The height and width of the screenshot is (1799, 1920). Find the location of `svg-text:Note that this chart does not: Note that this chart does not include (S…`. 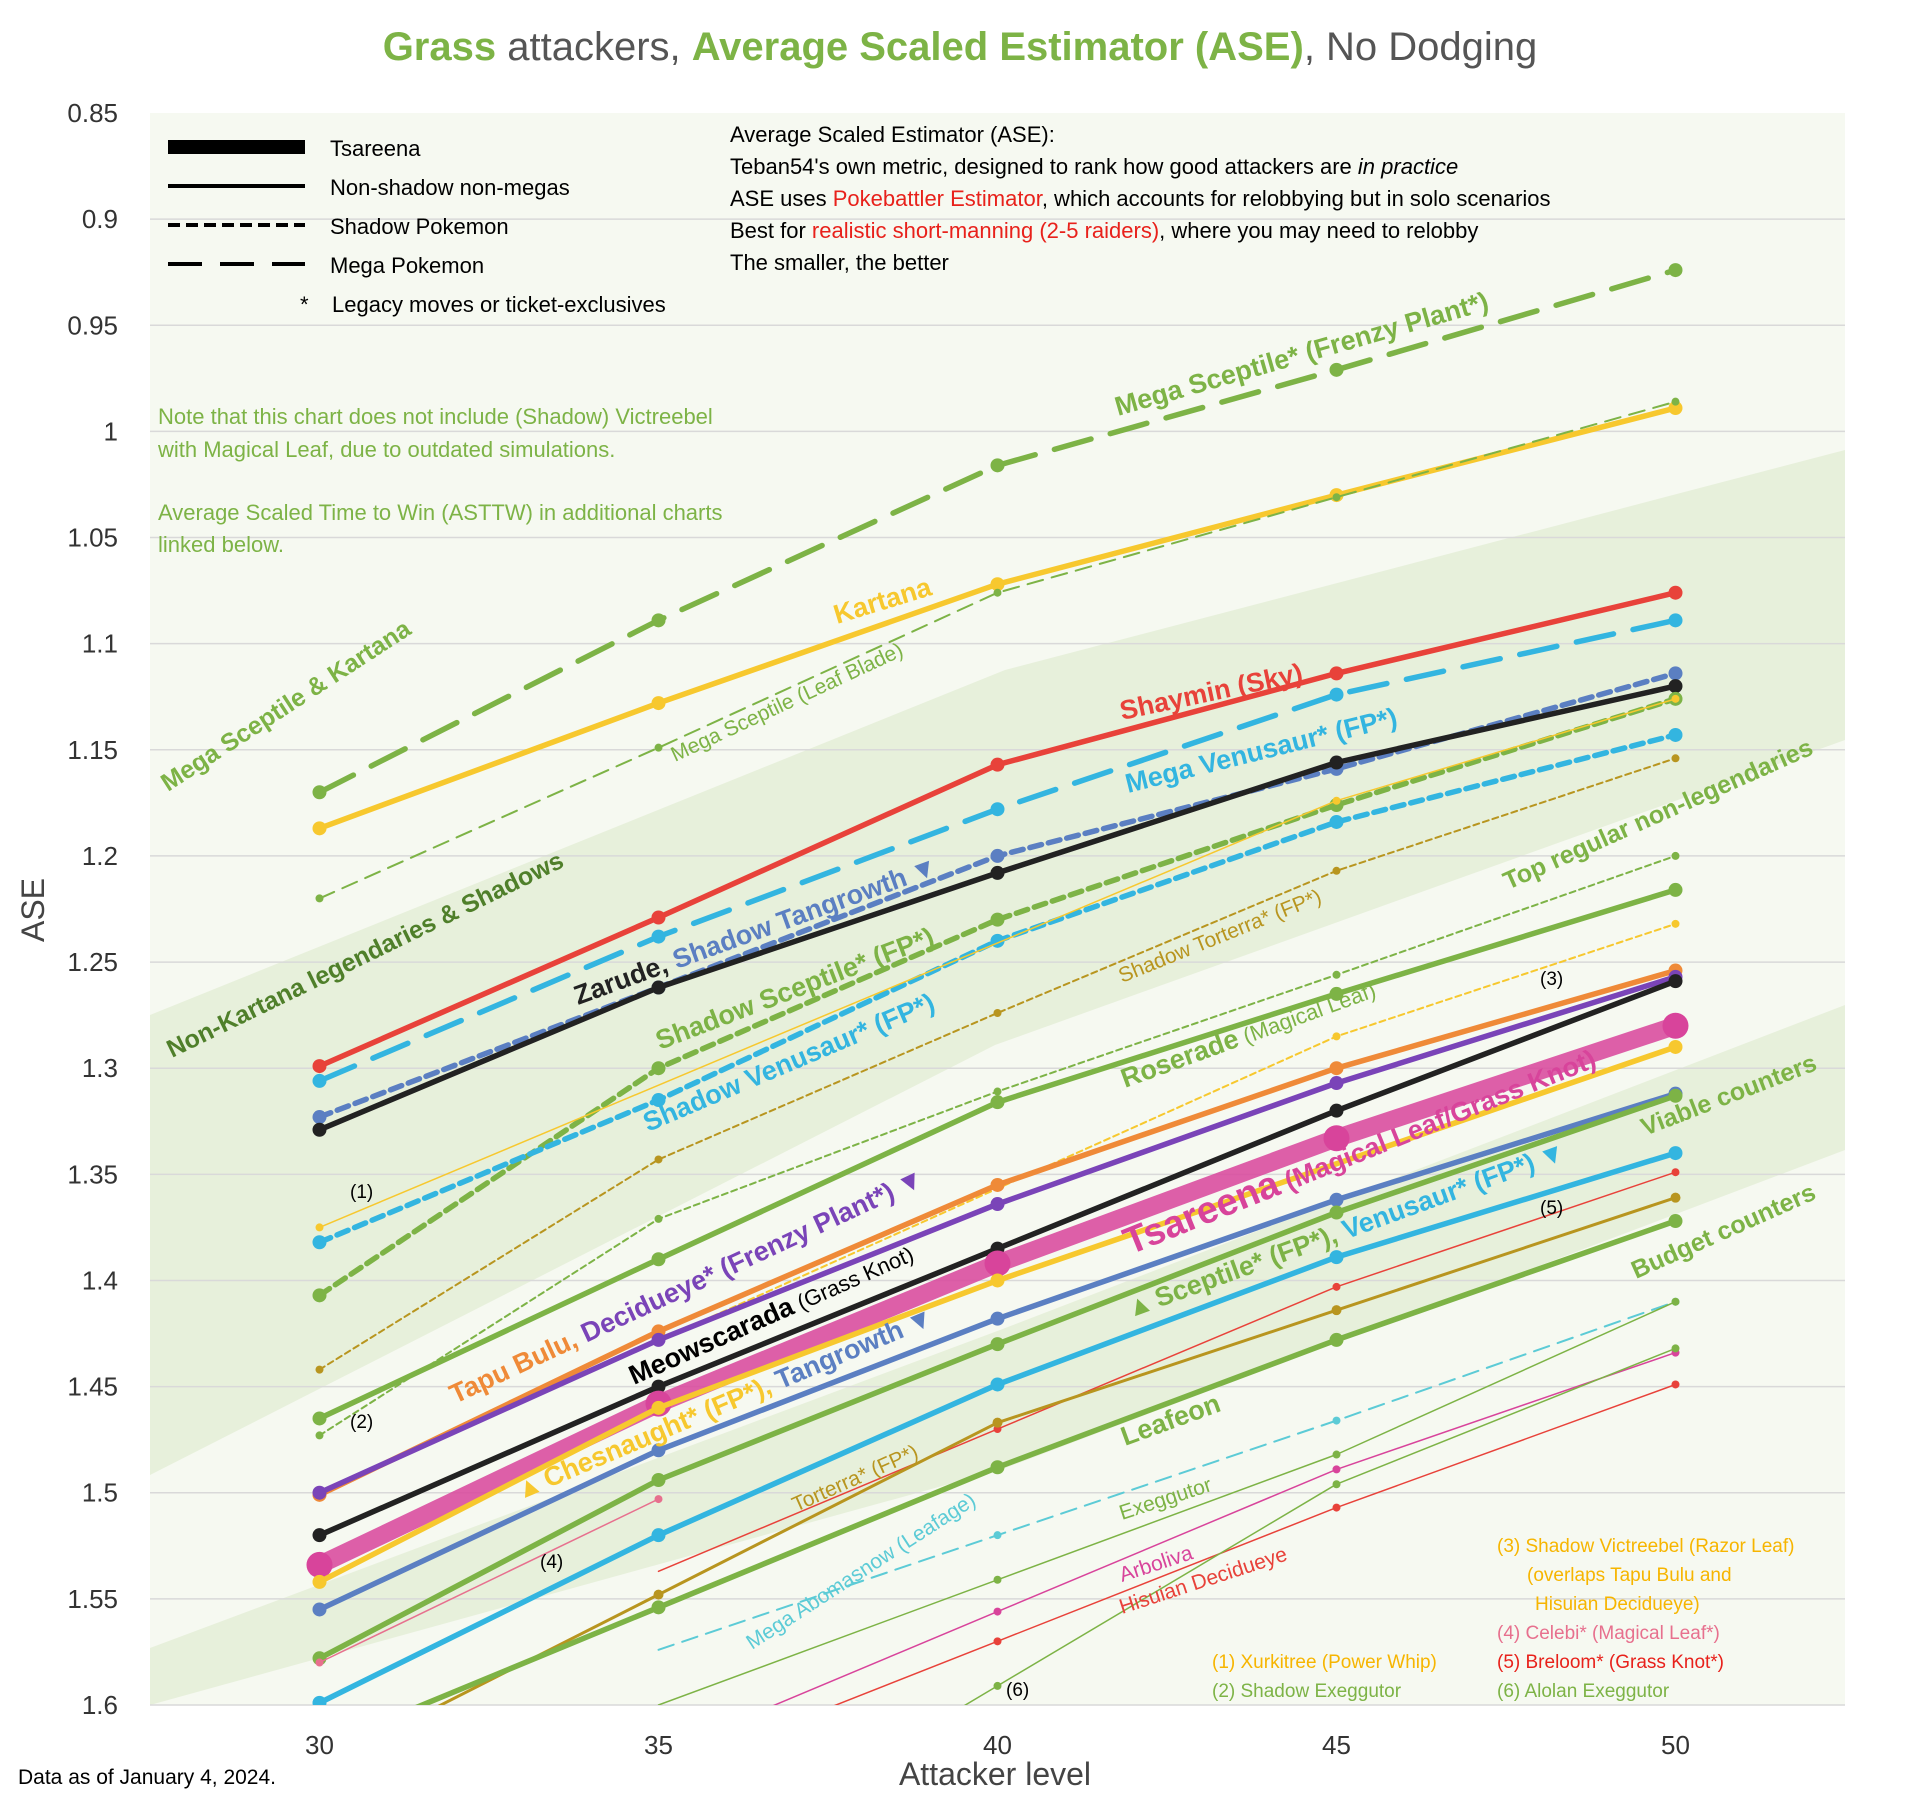

svg-text:Note that this chart does not: Note that this chart does not include (S… is located at coordinates (435, 416).